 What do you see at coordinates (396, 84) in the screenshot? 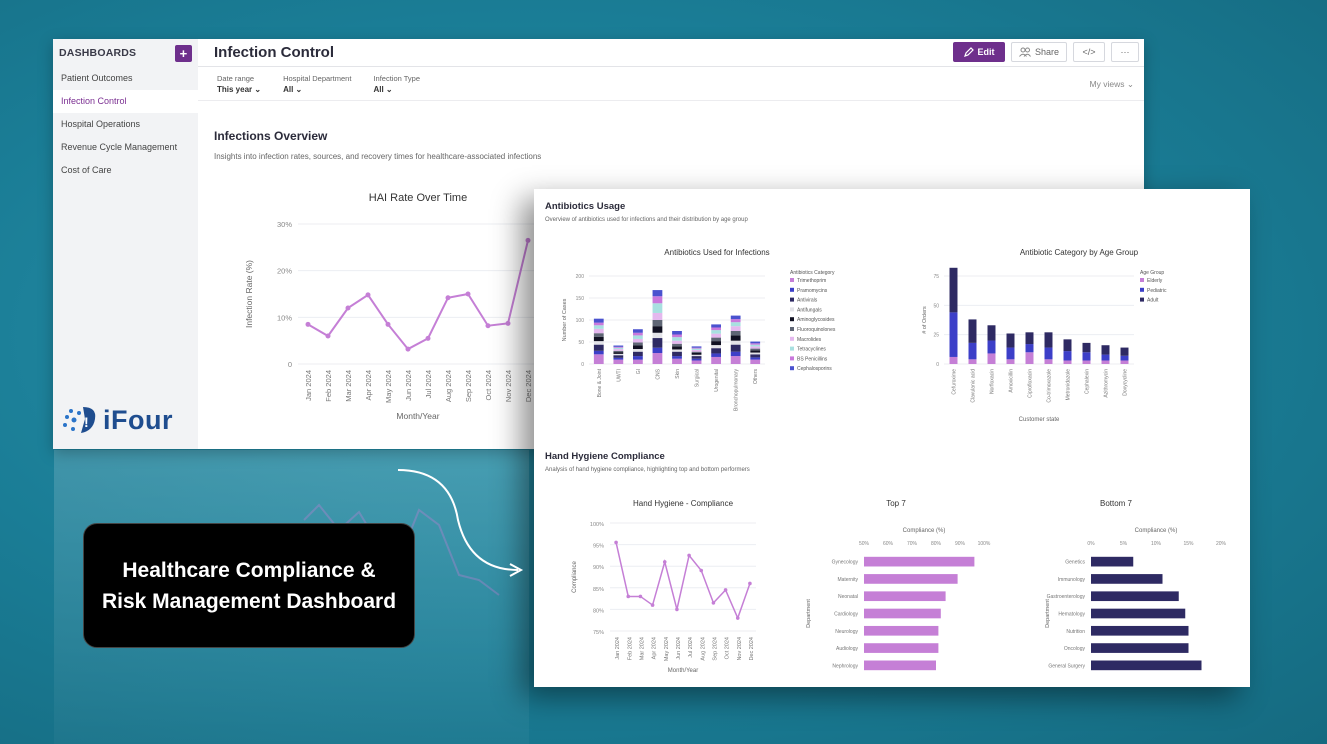
I see `filter-dropdown: Infection Type All ⌄` at bounding box center [396, 84].